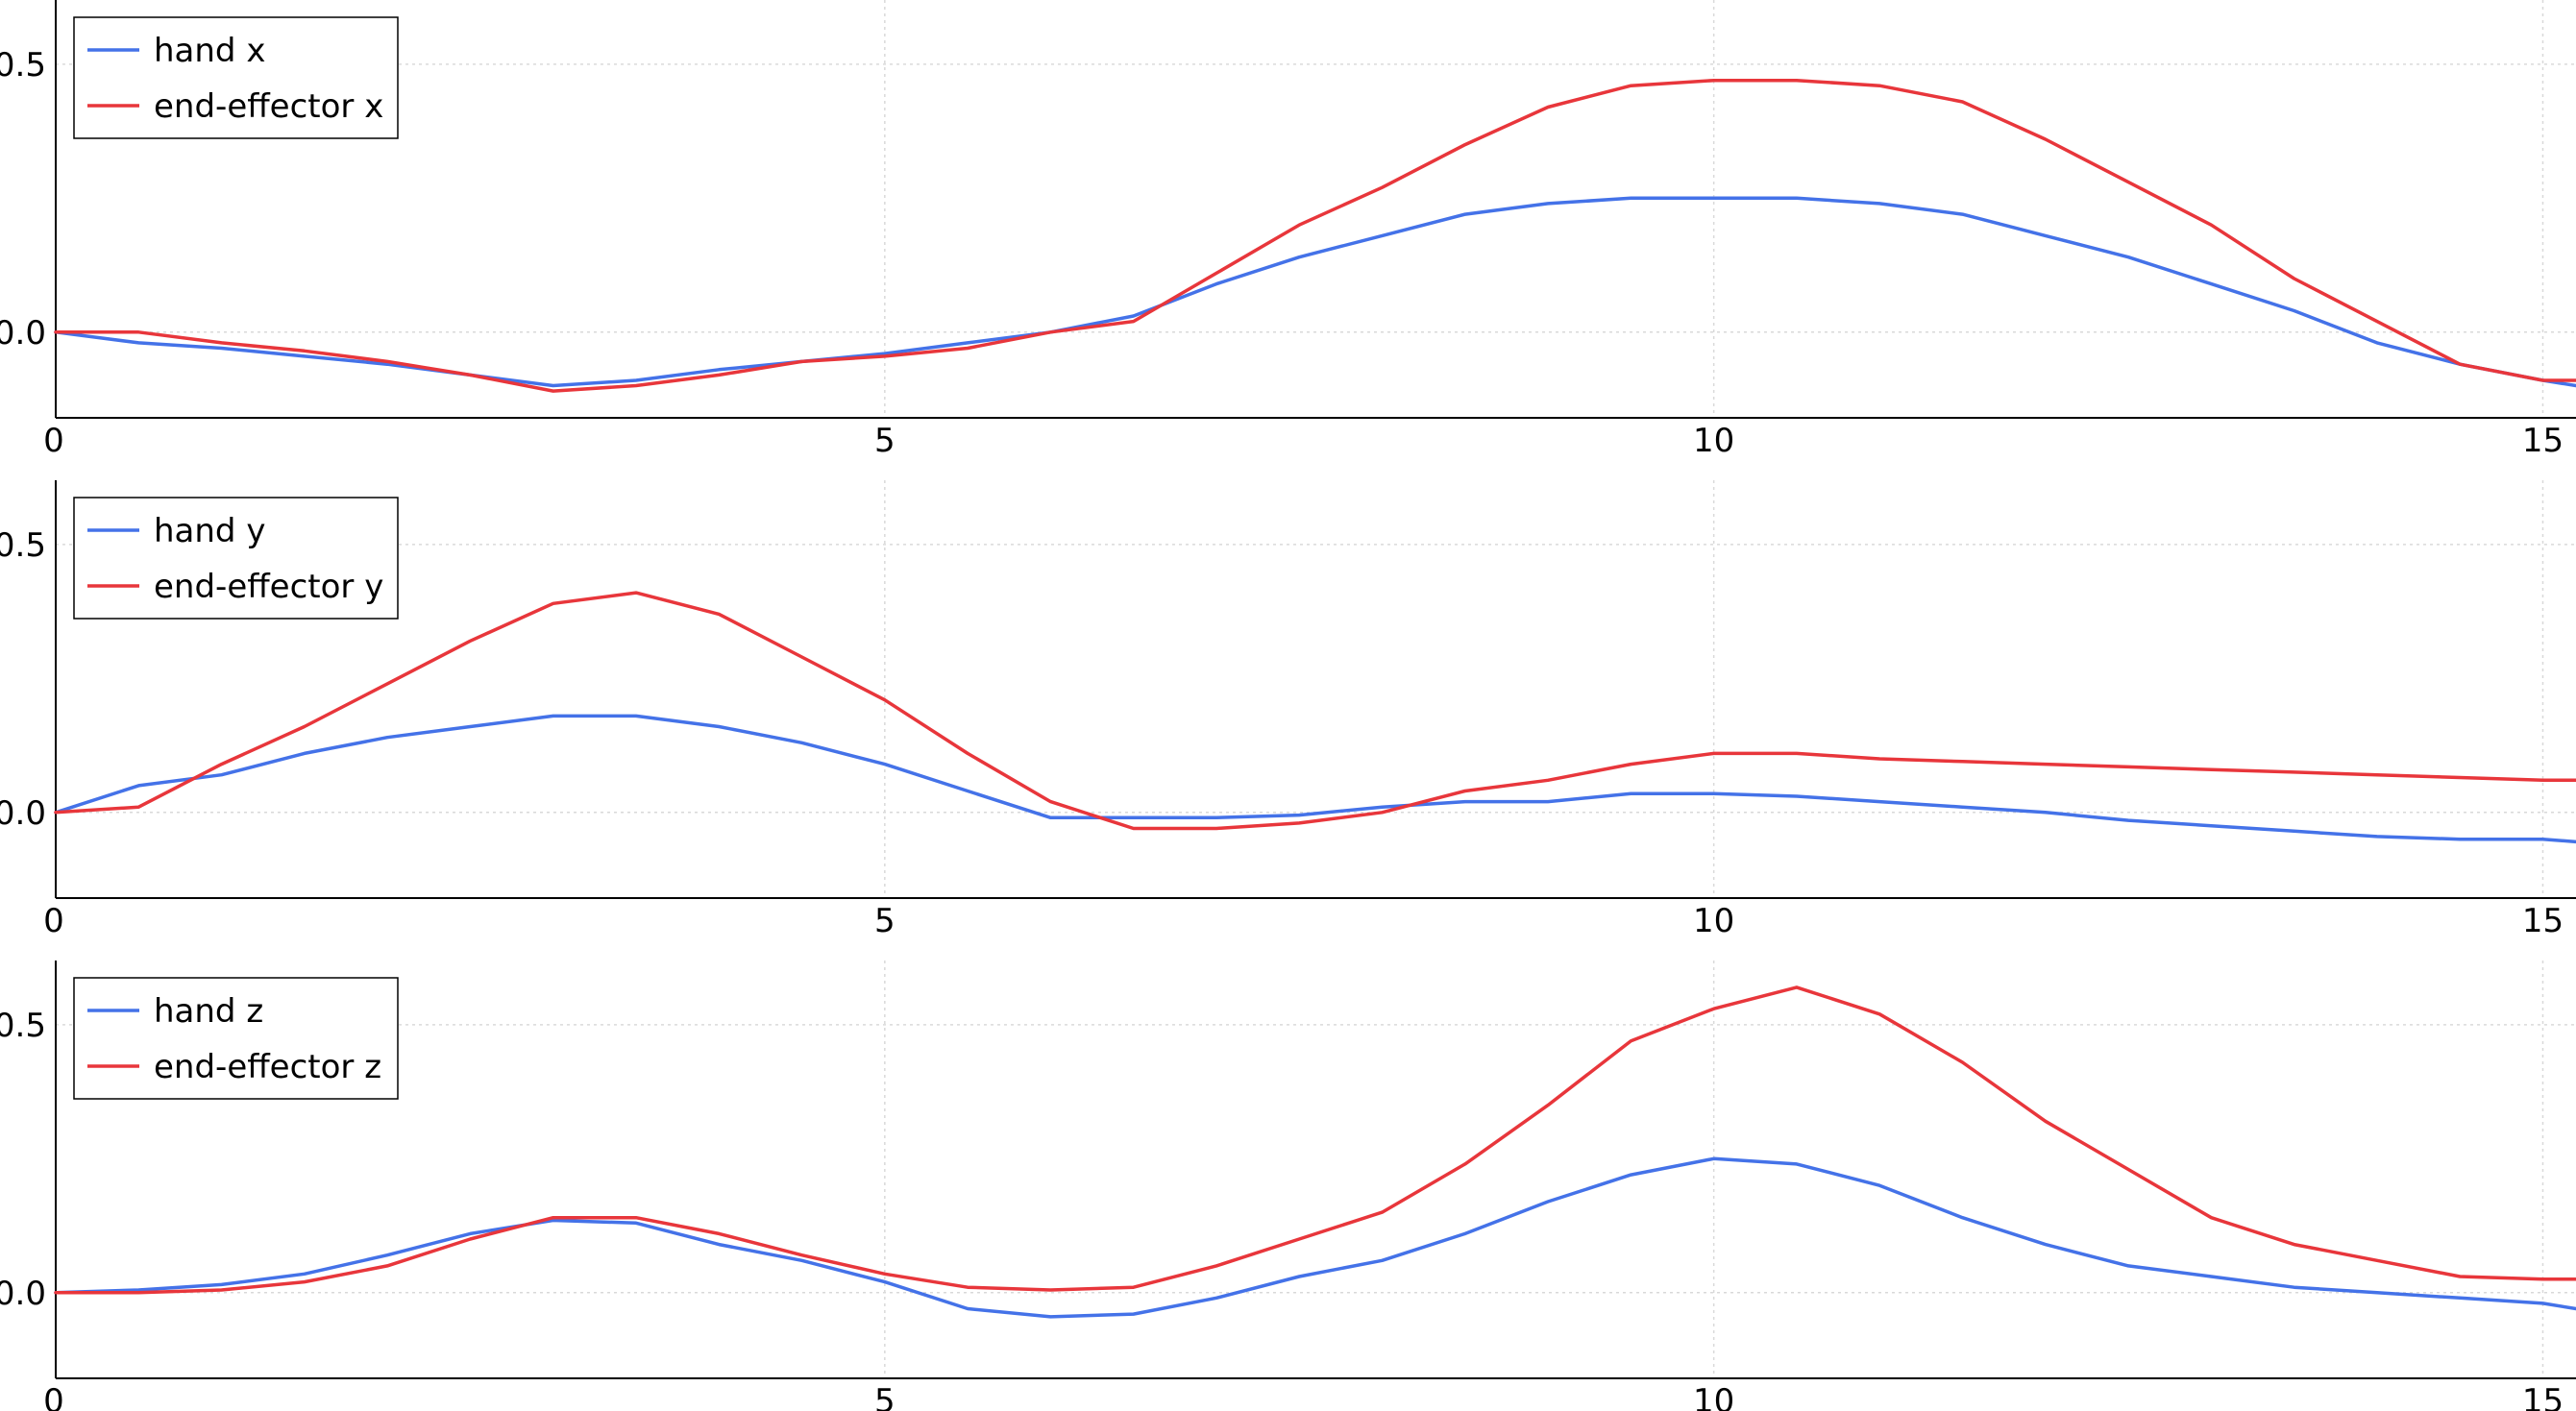 This screenshot has height=1411, width=2576. What do you see at coordinates (208, 1011) in the screenshot?
I see `legend-label: hand z` at bounding box center [208, 1011].